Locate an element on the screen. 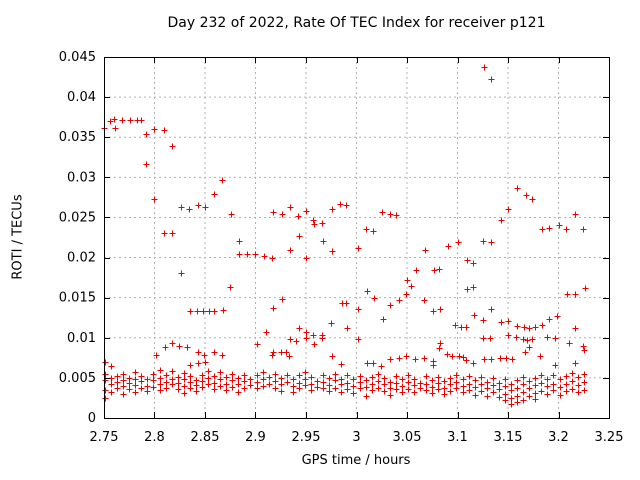  y-tick-label: 0.02 is located at coordinates (81, 258).